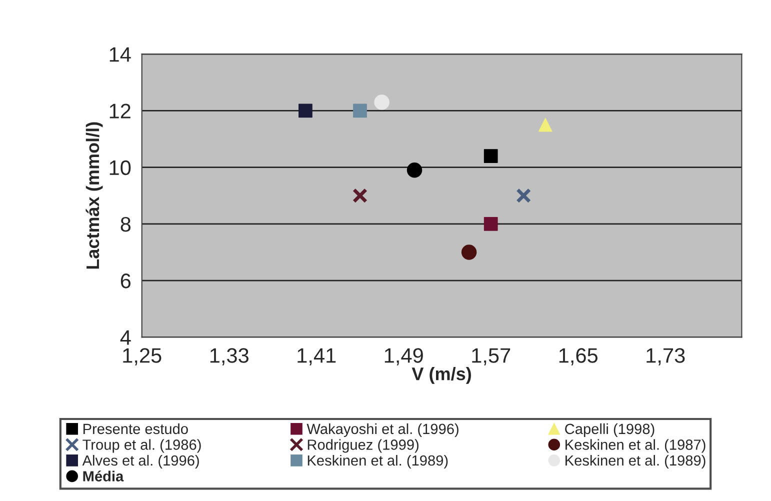  Describe the element at coordinates (229, 357) in the screenshot. I see `x-tick-label: 1,33` at that location.